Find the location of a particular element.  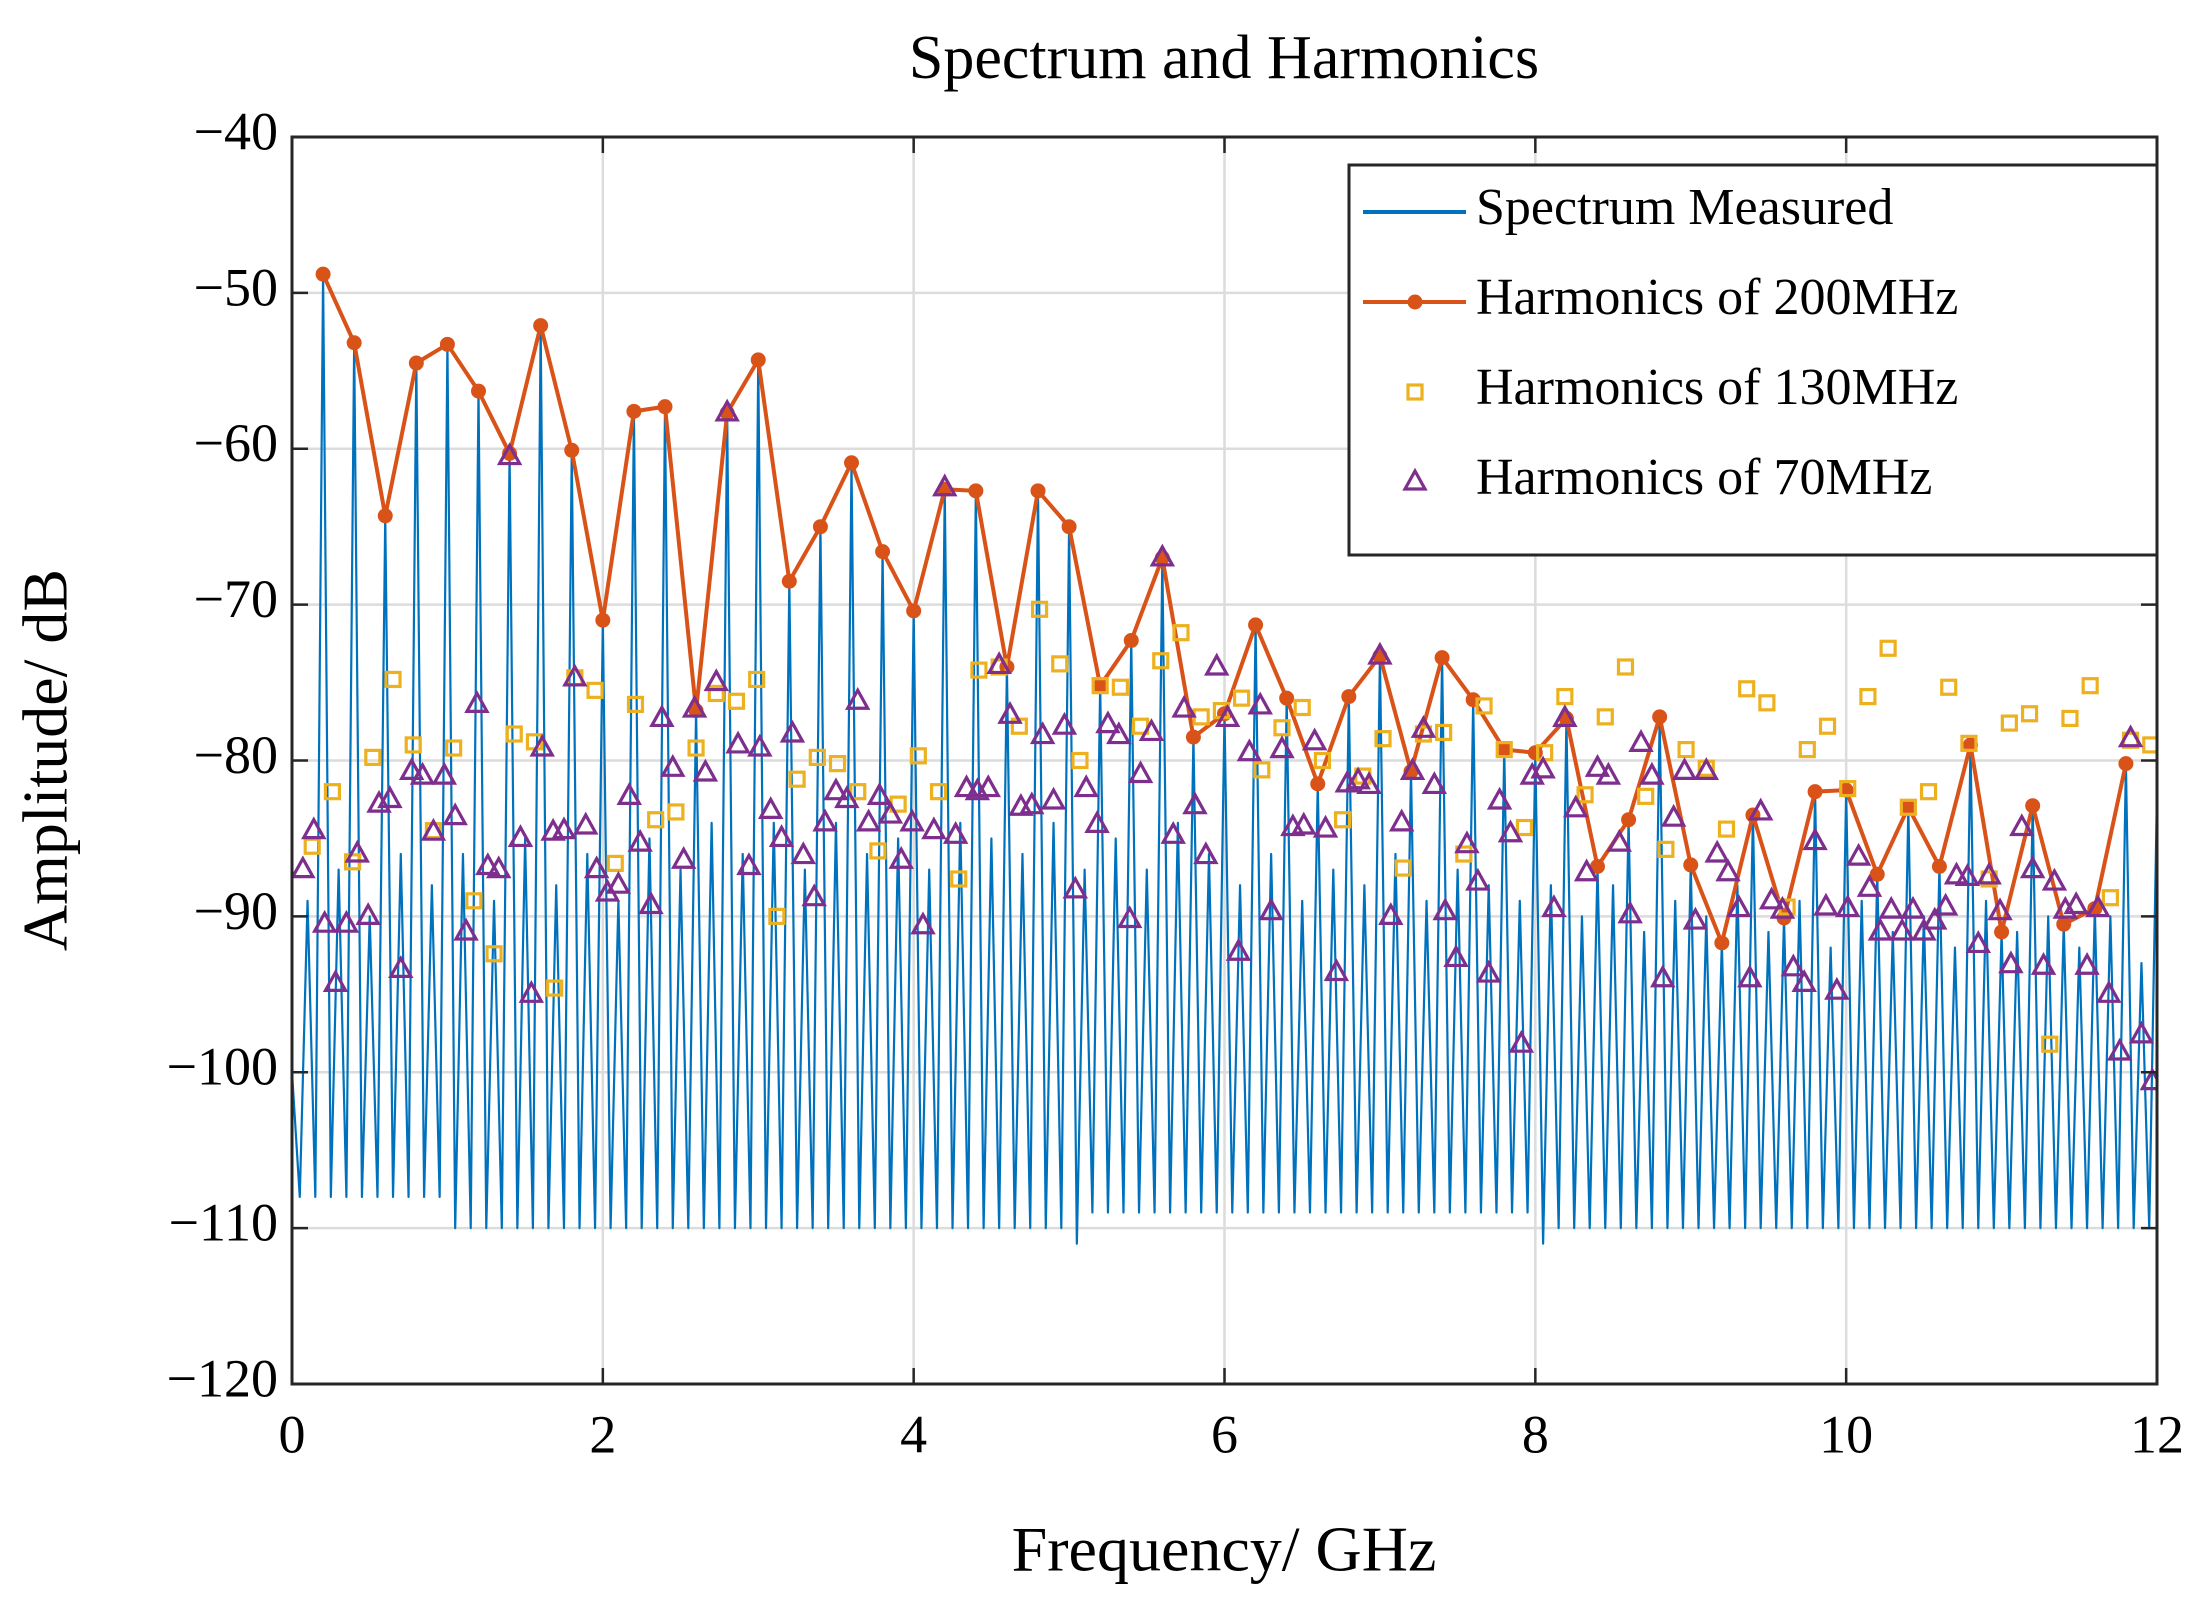

y-tick-label: −70 is located at coordinates (236, 599).